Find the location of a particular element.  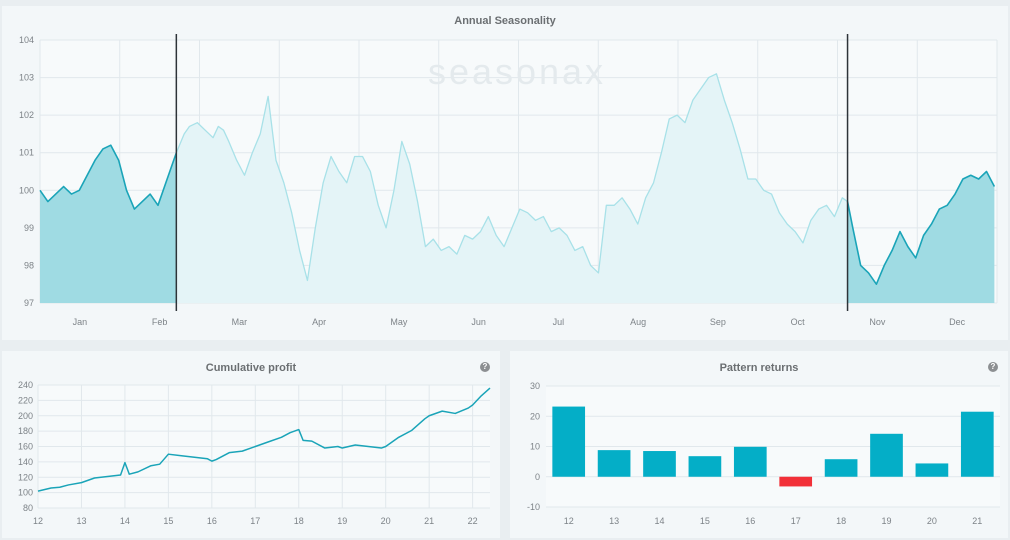

cumulative-profit-title: Cumulative profit is located at coordinates (251, 368).